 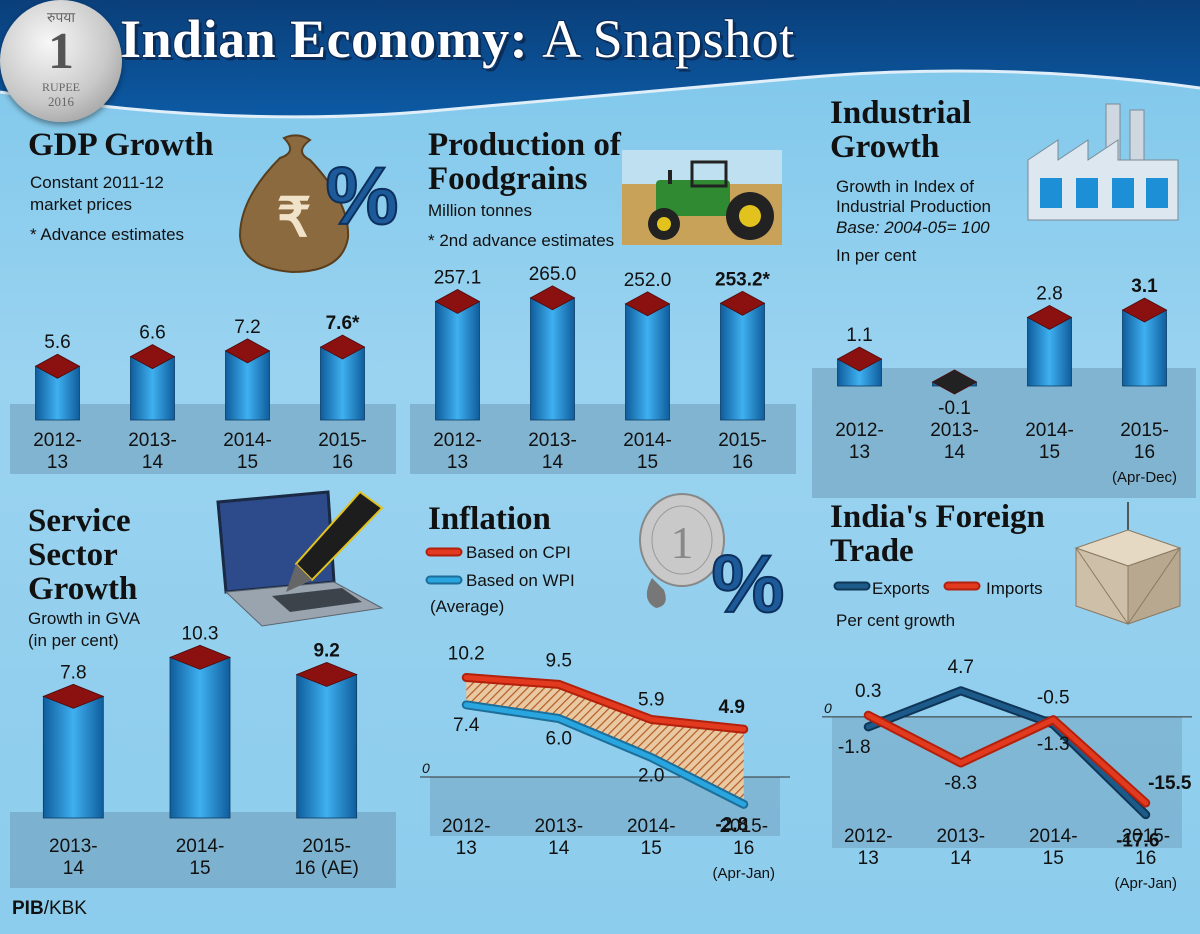 I want to click on inflation-heading: Inflation, so click(x=489, y=519).